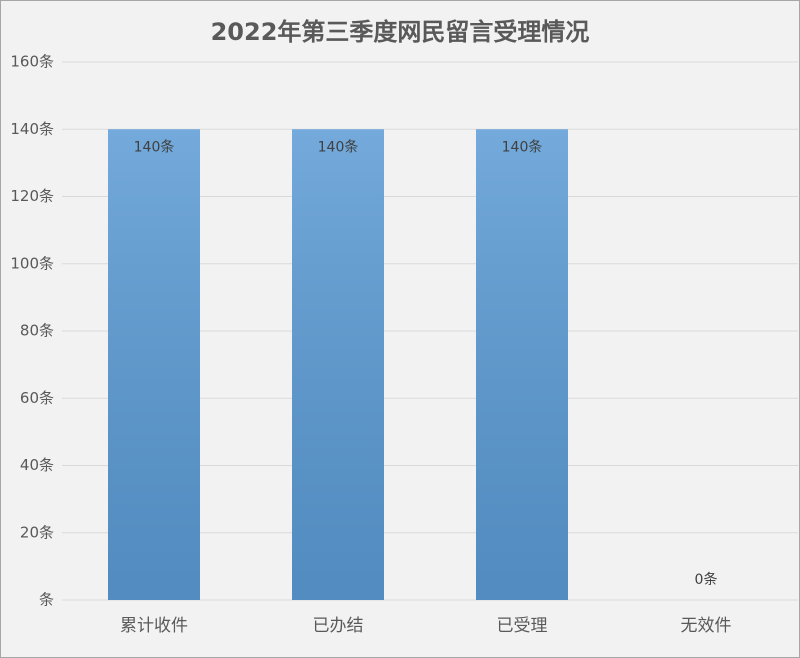 Image resolution: width=800 pixels, height=658 pixels. What do you see at coordinates (32, 62) in the screenshot?
I see `y-tick-label: 160条` at bounding box center [32, 62].